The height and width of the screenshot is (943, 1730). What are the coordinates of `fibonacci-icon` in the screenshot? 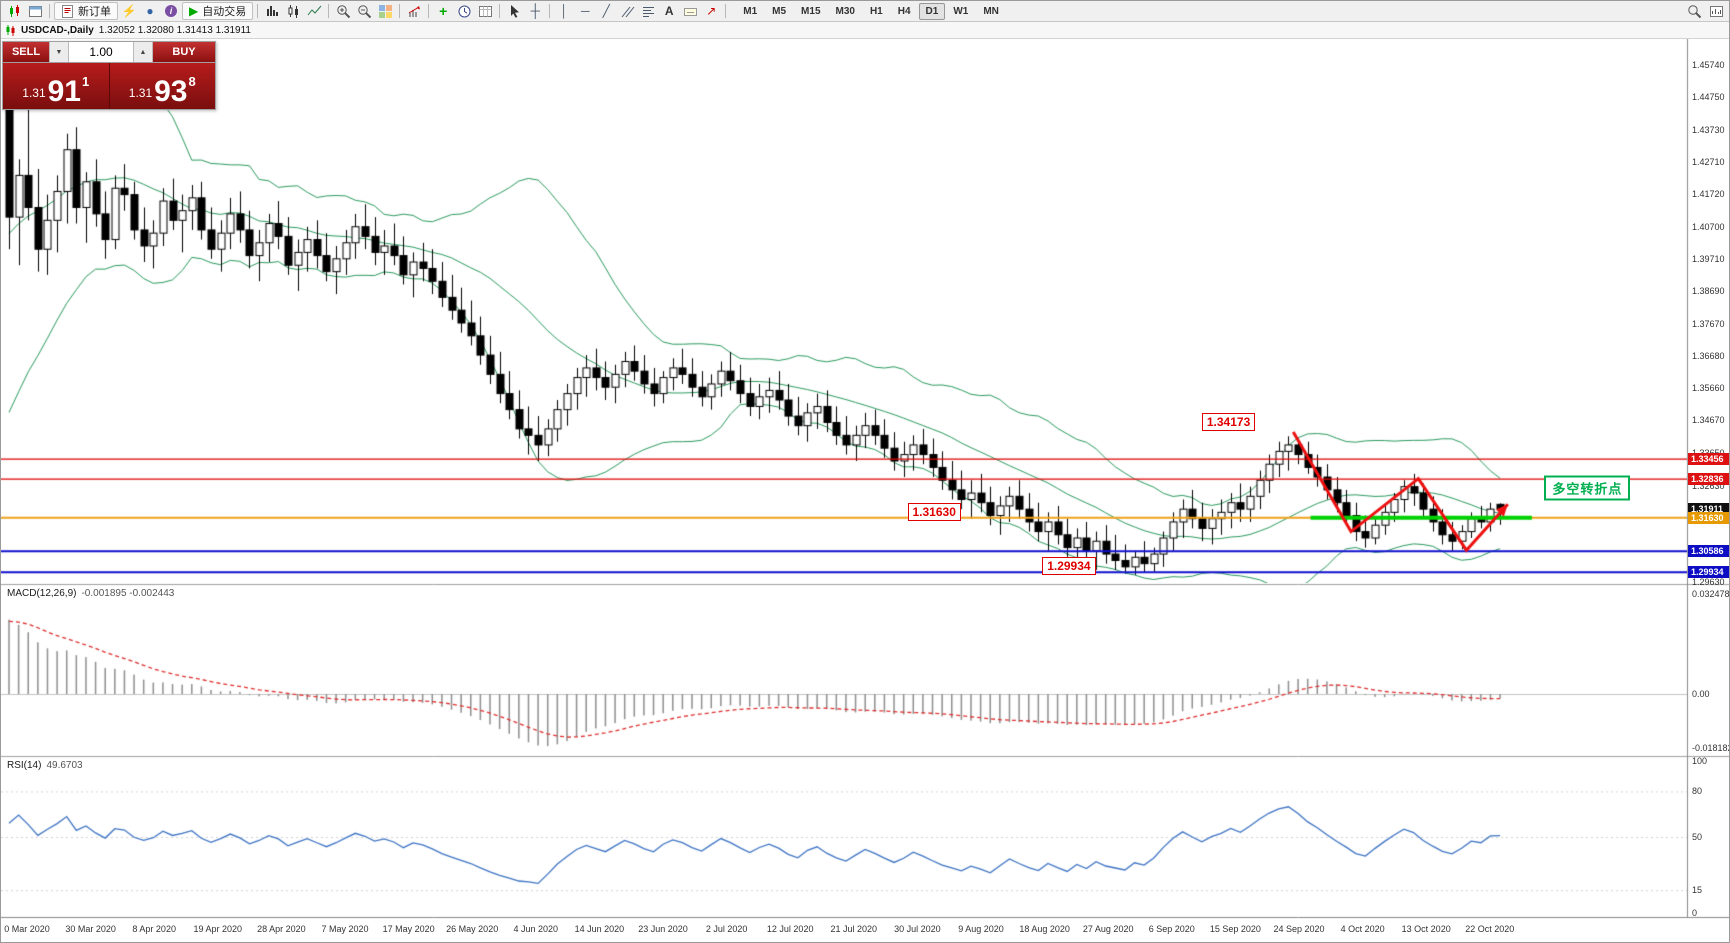 It's located at (648, 11).